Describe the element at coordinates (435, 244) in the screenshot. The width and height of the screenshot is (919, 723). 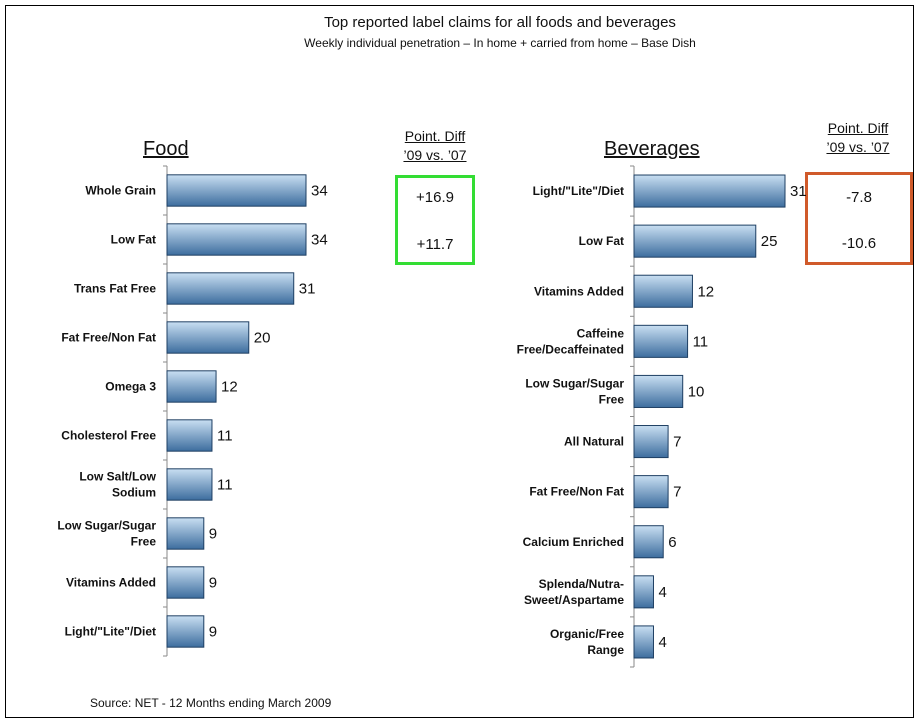
I see `food-point-diff-value: +11.7` at that location.